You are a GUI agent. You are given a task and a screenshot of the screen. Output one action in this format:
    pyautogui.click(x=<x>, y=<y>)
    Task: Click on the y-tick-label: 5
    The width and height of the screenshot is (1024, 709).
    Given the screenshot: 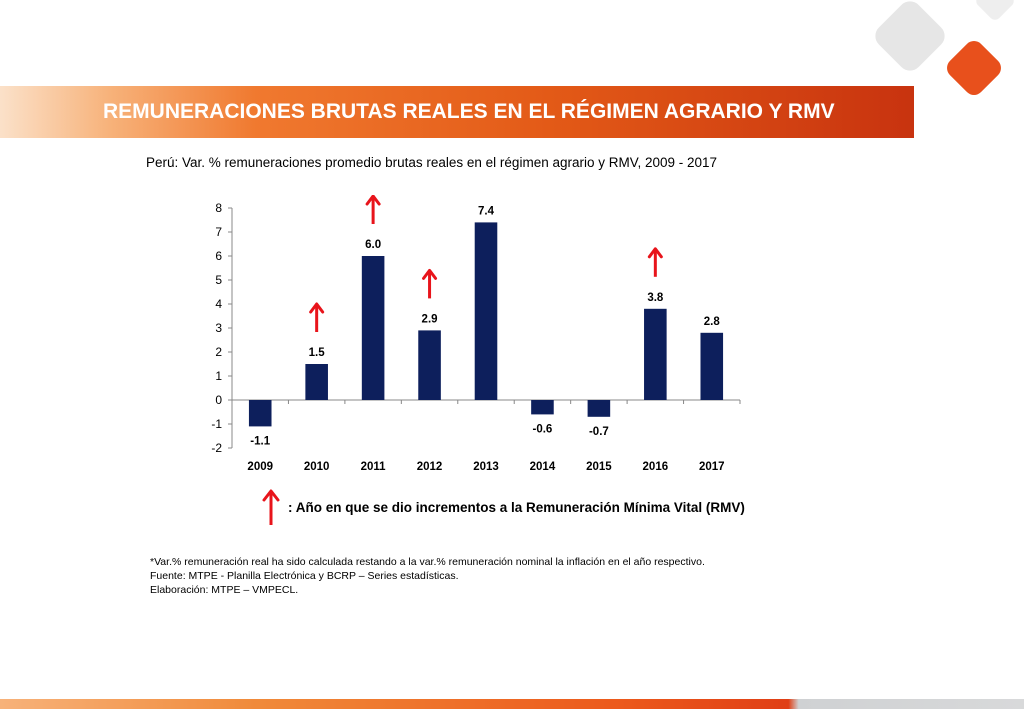 What is the action you would take?
    pyautogui.click(x=218, y=280)
    